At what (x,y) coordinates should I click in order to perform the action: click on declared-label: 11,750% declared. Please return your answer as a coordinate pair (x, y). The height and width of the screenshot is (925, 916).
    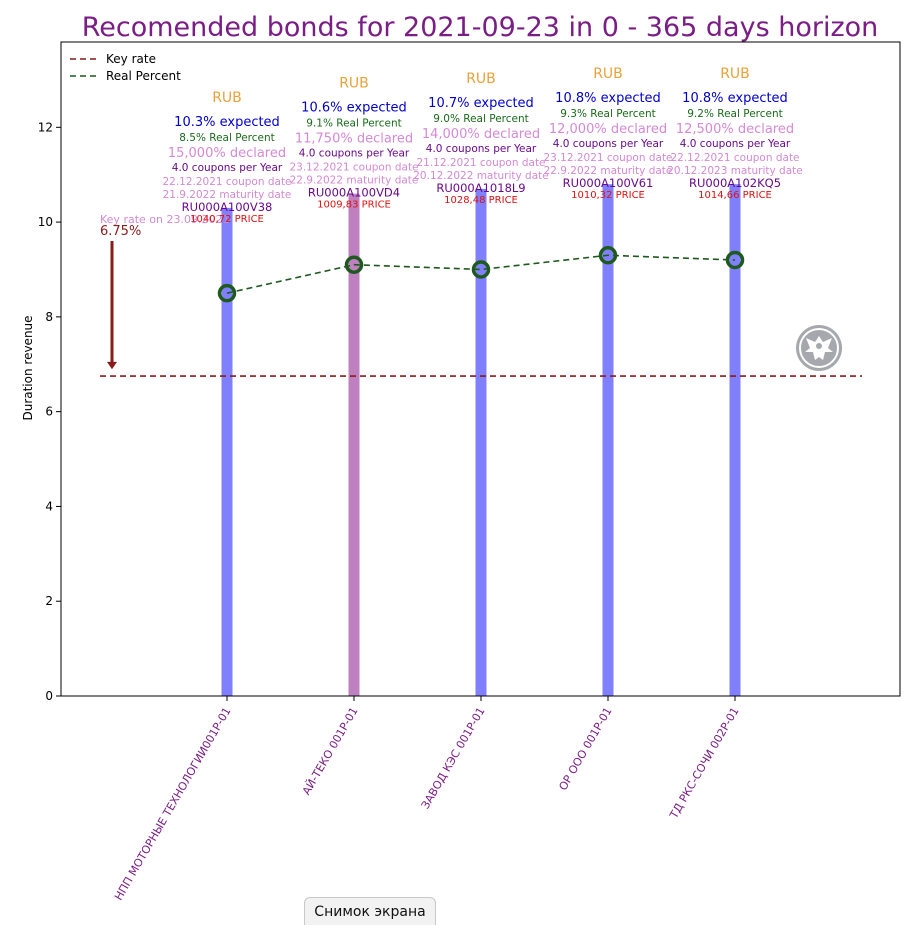
    Looking at the image, I should click on (354, 139).